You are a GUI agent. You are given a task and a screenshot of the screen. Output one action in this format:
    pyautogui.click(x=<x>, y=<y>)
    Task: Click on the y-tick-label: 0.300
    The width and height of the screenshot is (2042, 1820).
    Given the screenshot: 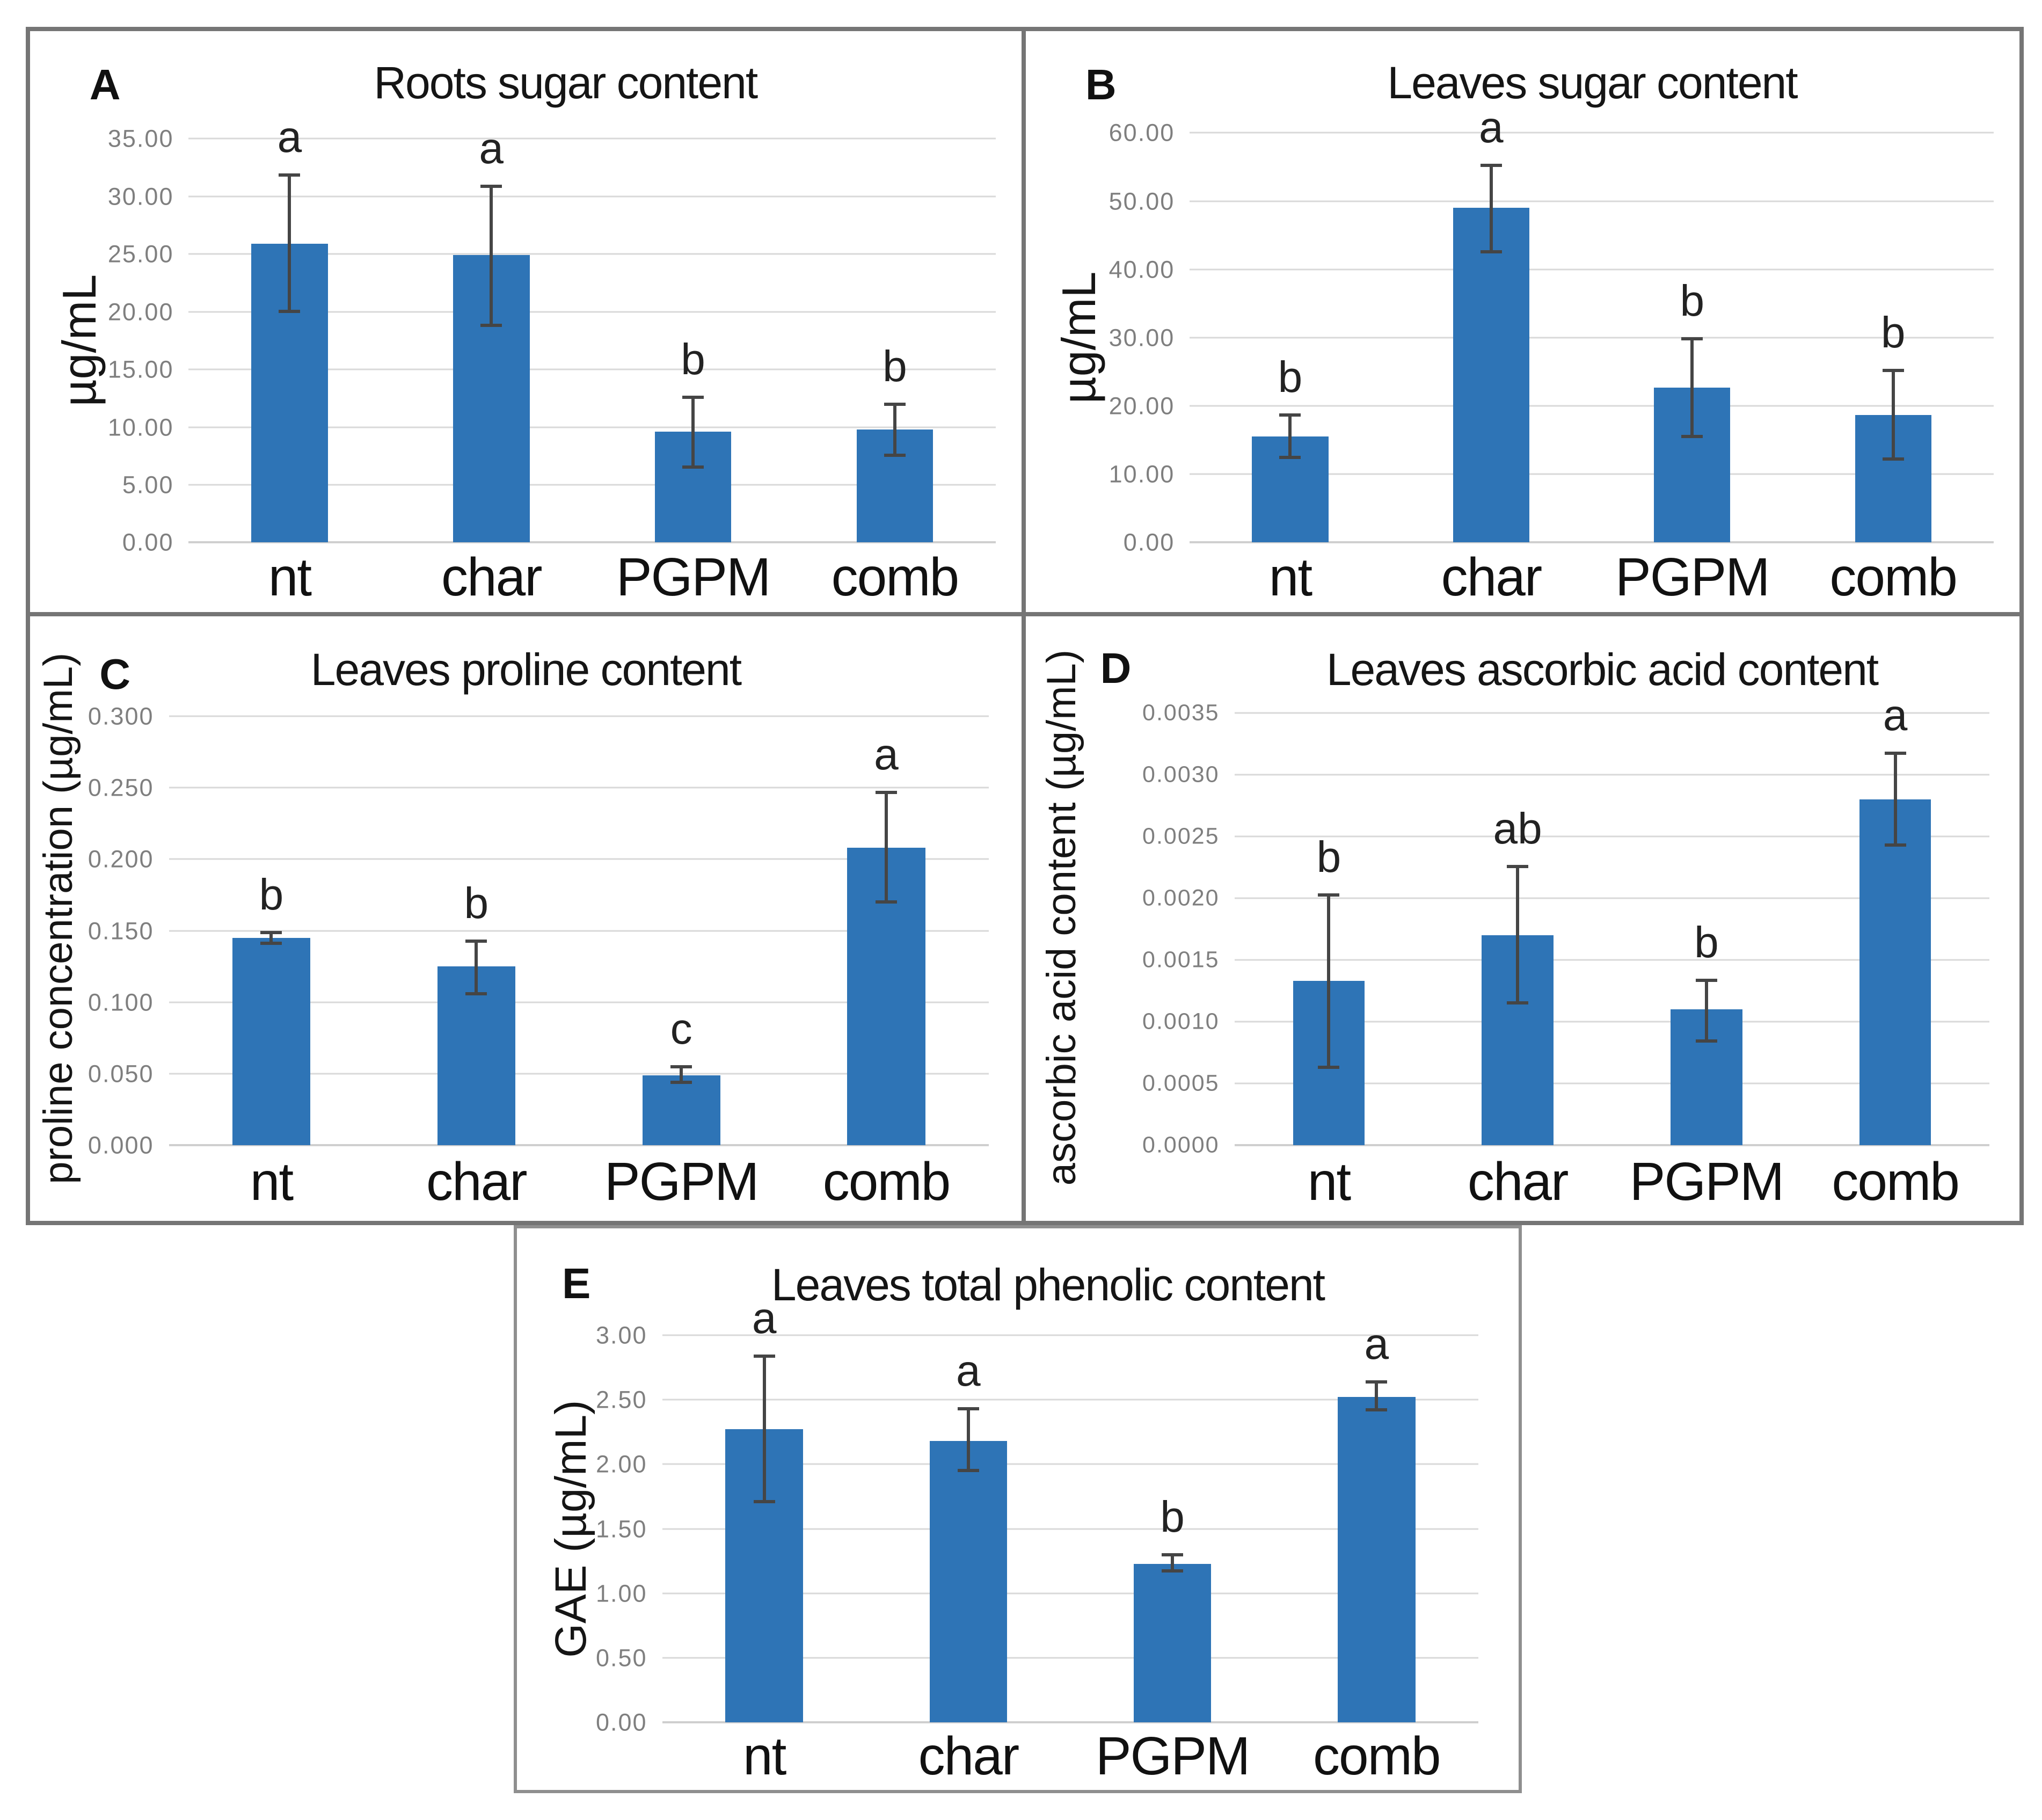 What is the action you would take?
    pyautogui.click(x=121, y=716)
    